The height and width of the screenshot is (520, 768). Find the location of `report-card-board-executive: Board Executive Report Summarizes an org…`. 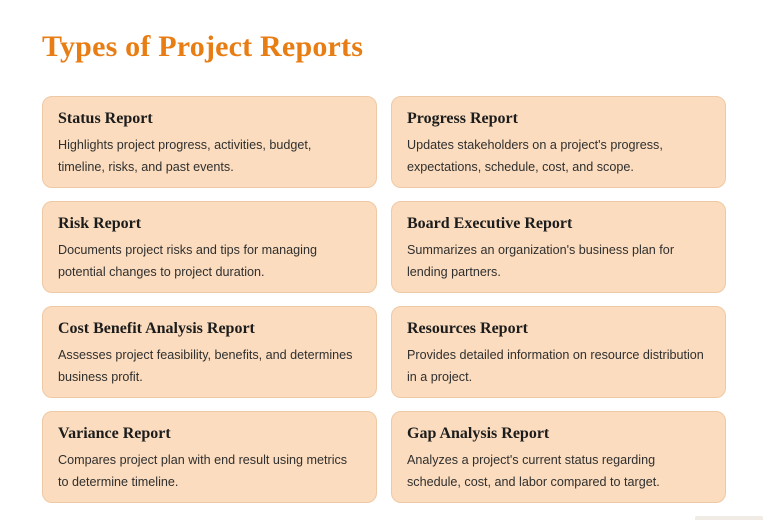

report-card-board-executive: Board Executive Report Summarizes an org… is located at coordinates (558, 247).